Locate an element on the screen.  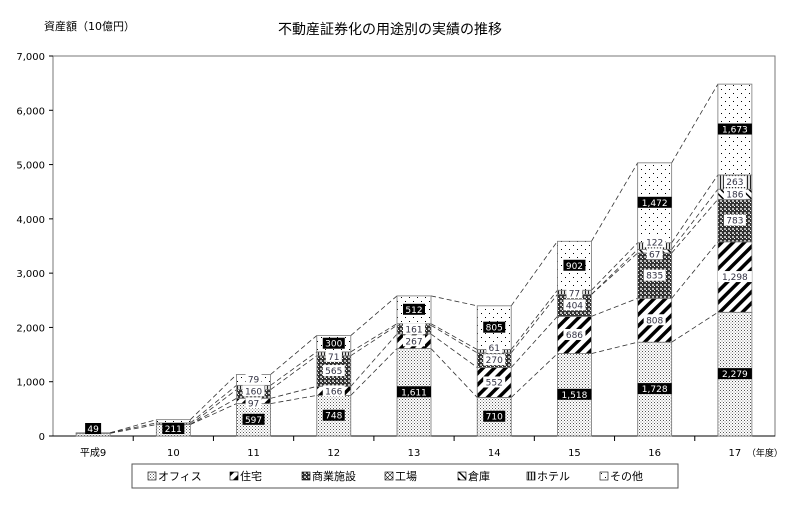
data-label-text: 79 is located at coordinates (254, 380).